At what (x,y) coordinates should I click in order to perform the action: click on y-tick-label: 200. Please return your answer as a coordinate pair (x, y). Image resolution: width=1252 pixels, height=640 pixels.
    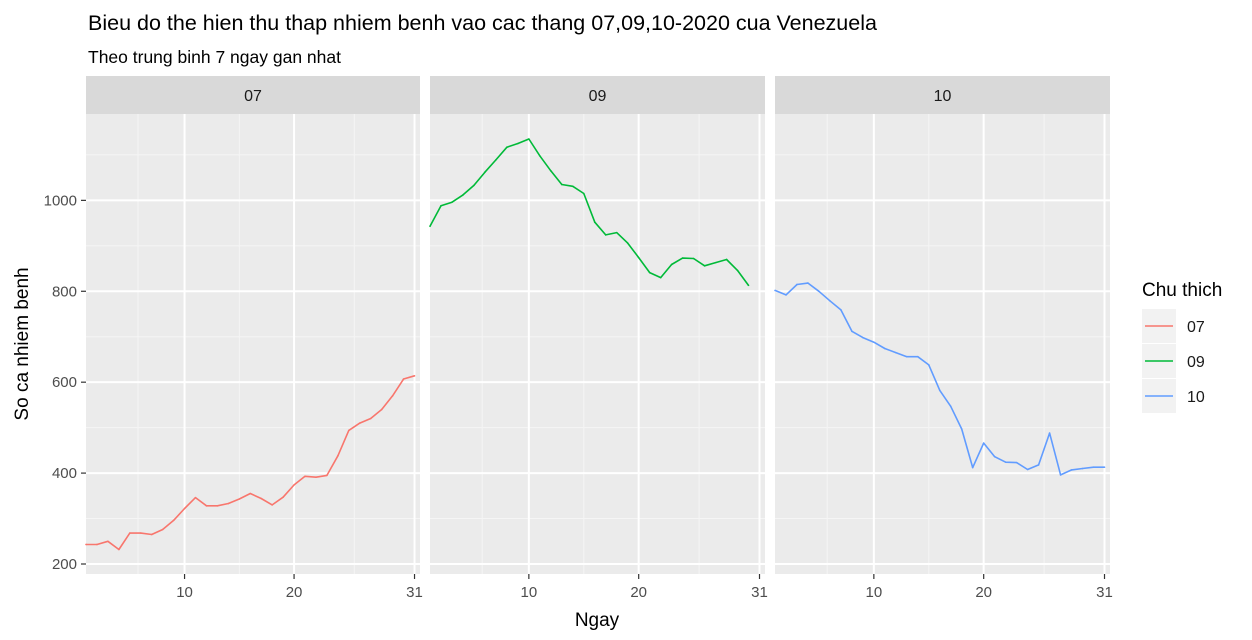
    Looking at the image, I should click on (64, 564).